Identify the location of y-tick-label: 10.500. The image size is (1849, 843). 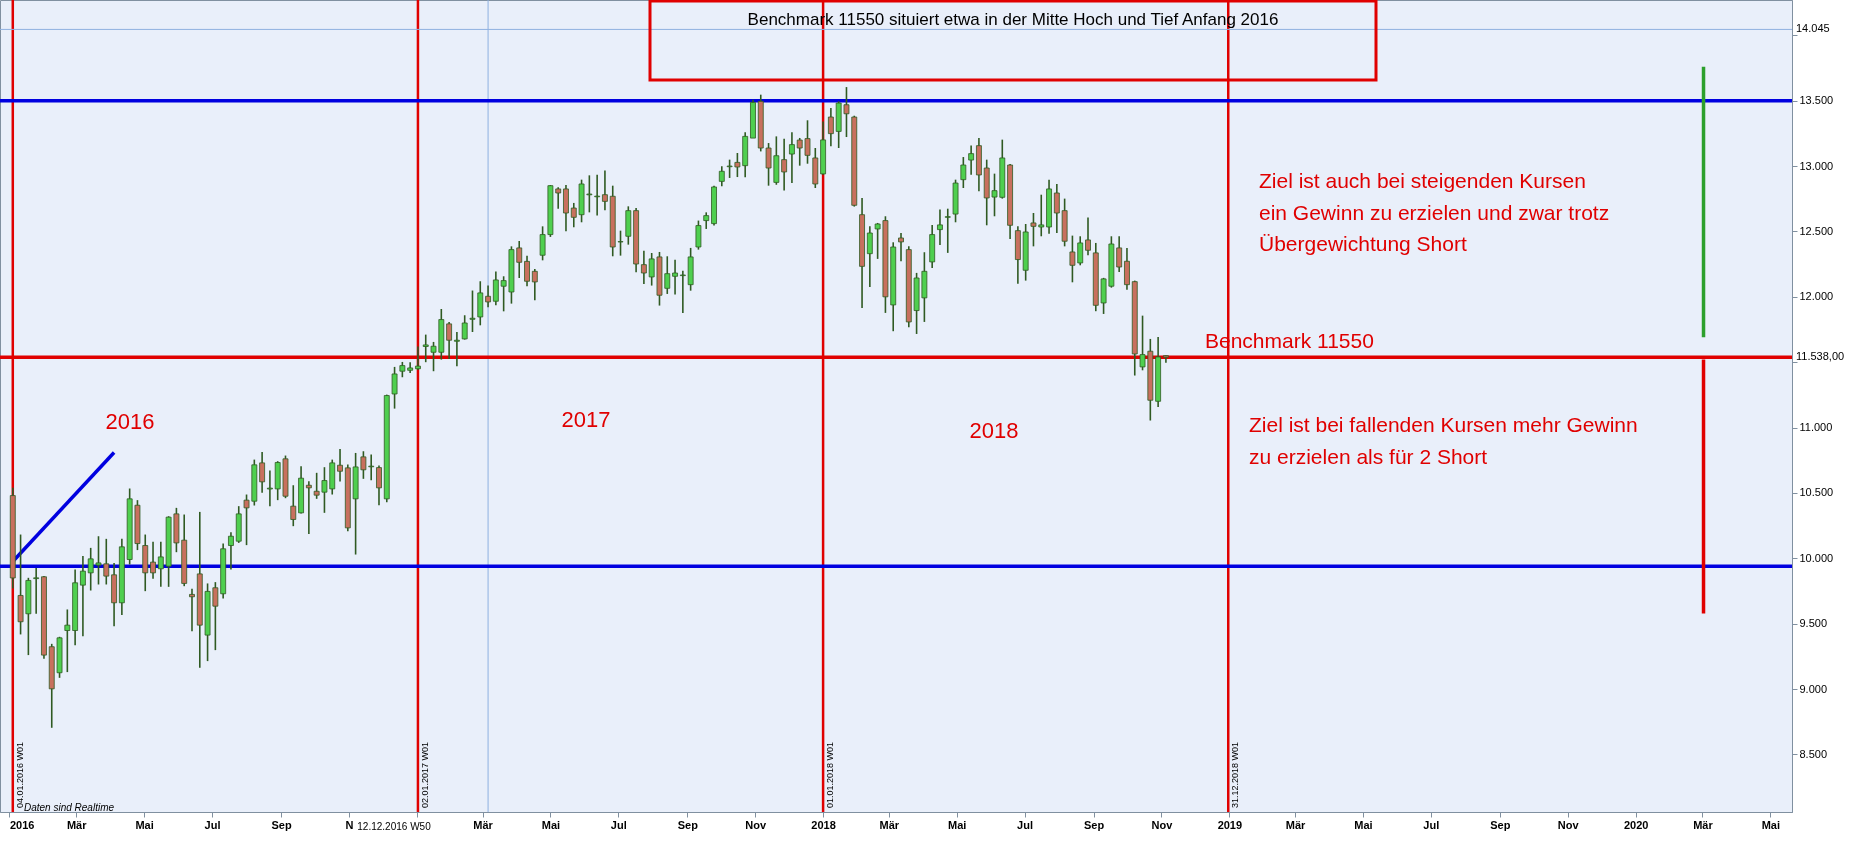
(1816, 492).